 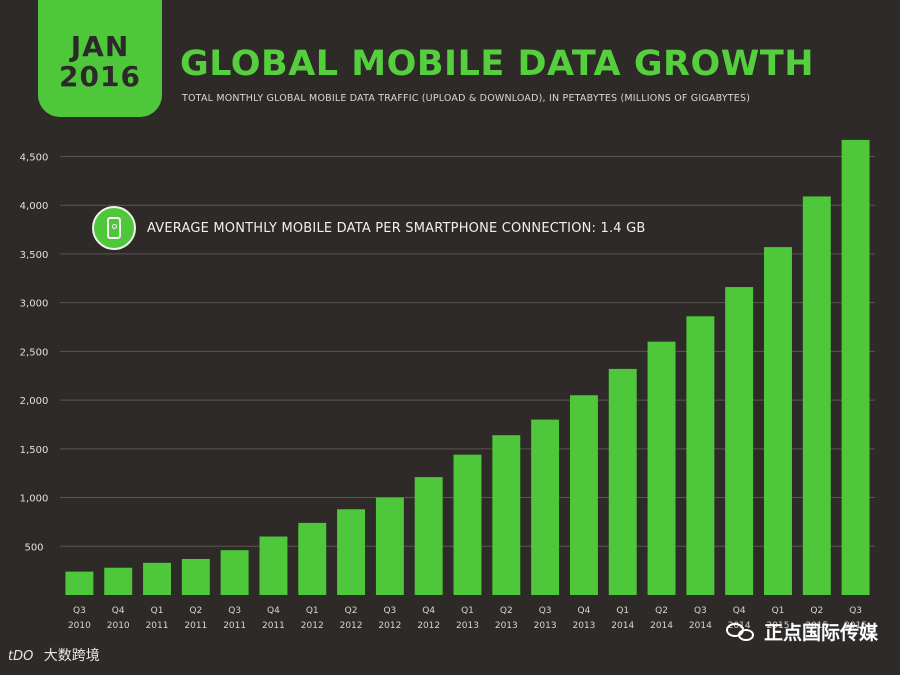 I want to click on watermark-left: tDO 大数跨境, so click(x=54, y=655).